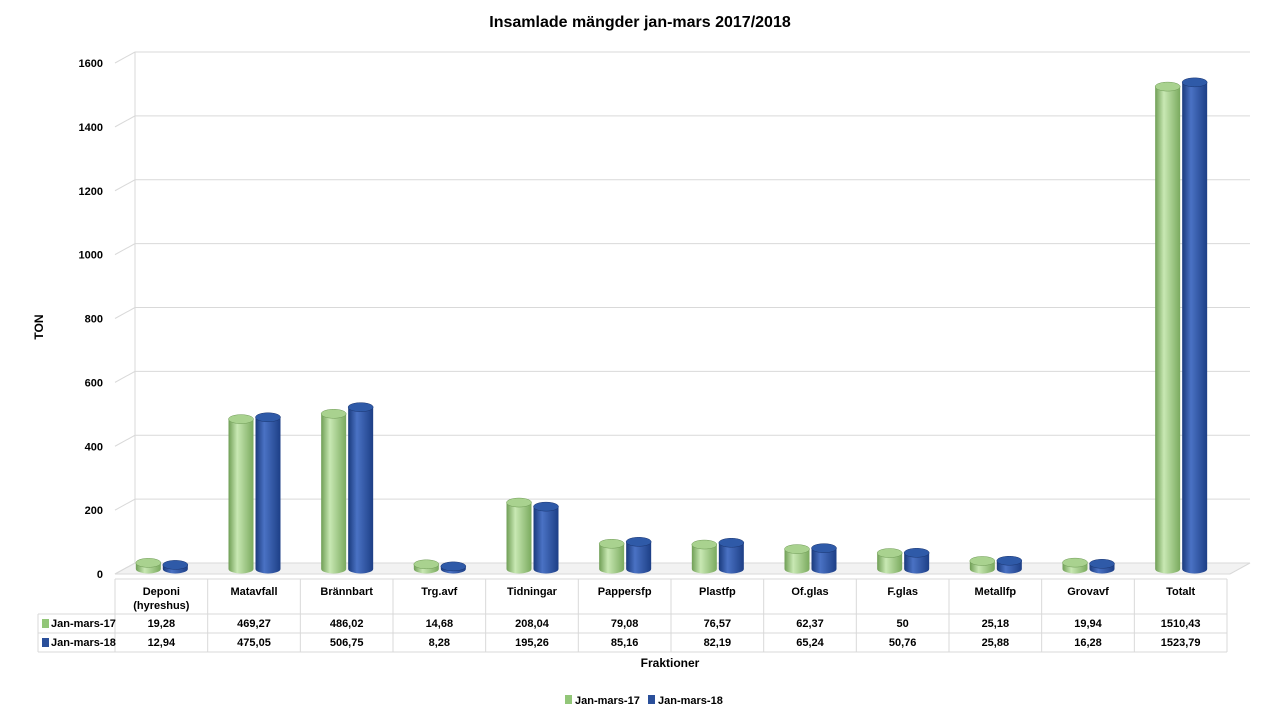 This screenshot has height=720, width=1280. I want to click on legend-label: Jan-mars-17, so click(607, 701).